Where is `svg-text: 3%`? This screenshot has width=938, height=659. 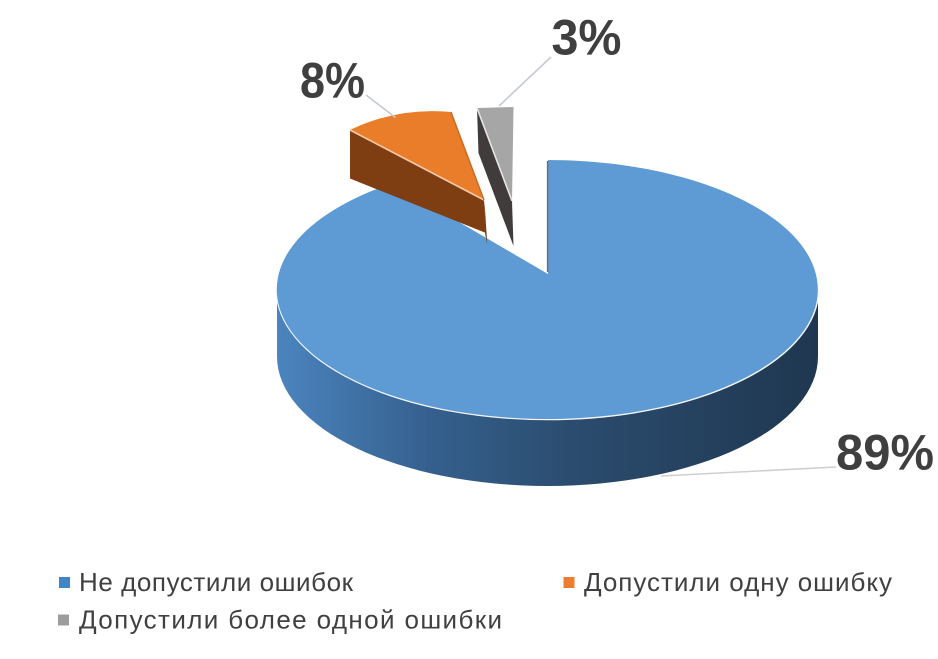
svg-text: 3% is located at coordinates (587, 38).